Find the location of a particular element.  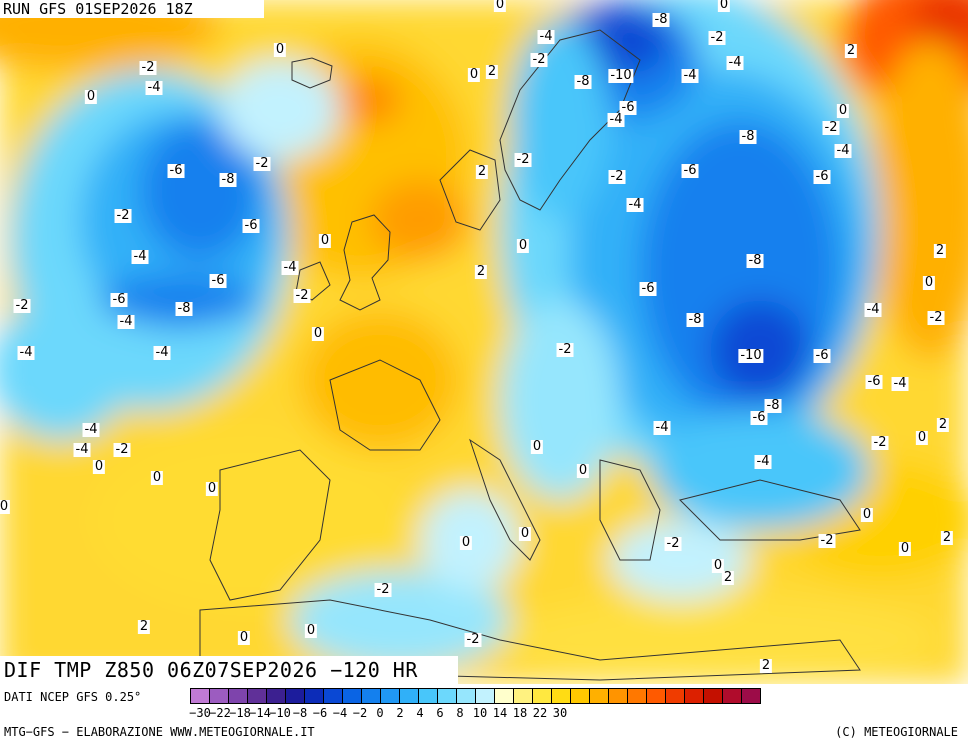

credit-right: (C) METEOGIORNALE is located at coordinates (896, 732).